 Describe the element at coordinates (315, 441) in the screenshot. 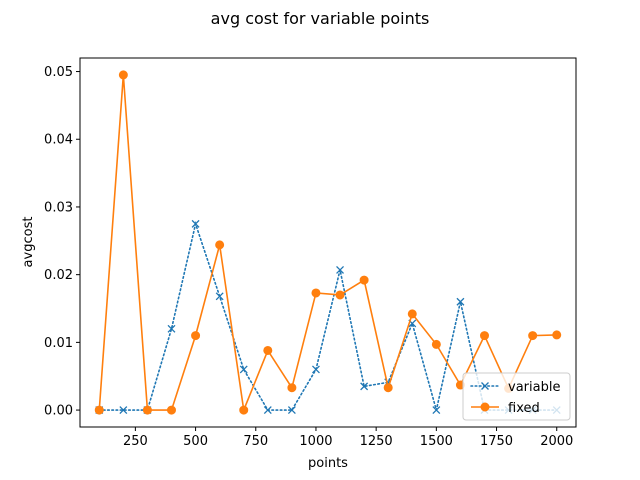

I see `x-tick-label-1000: 1000` at that location.